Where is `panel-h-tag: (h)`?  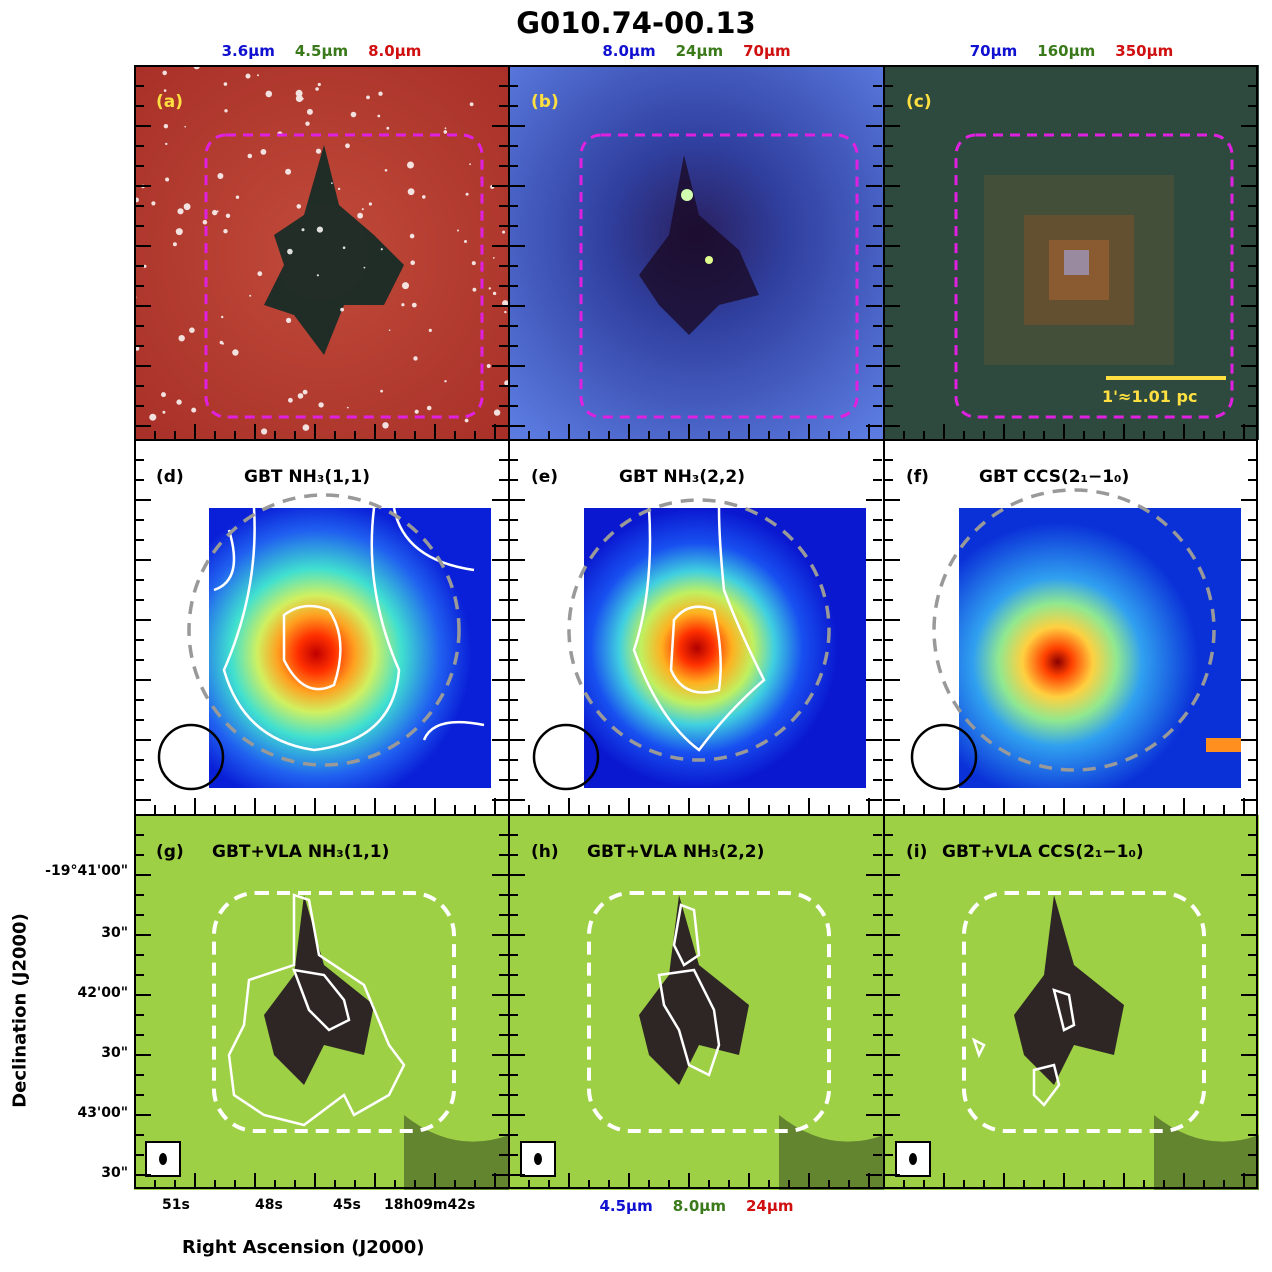 panel-h-tag: (h) is located at coordinates (545, 852).